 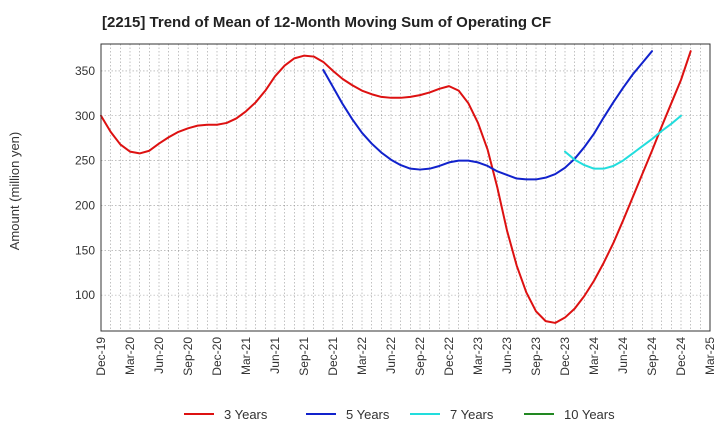 I want to click on x-tick-label: Sep-24, so click(x=652, y=356).